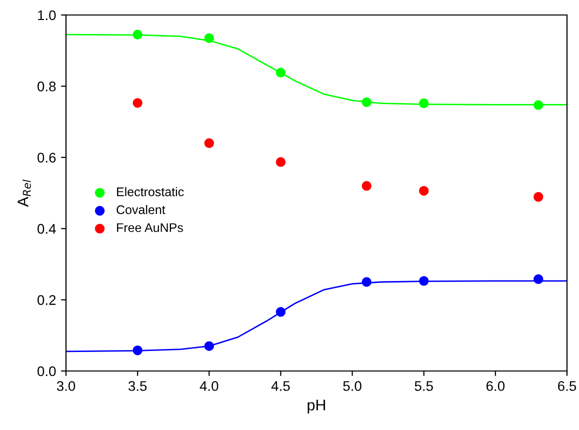 The height and width of the screenshot is (430, 579). Describe the element at coordinates (47, 157) in the screenshot. I see `y-tick-label: 0.6` at that location.